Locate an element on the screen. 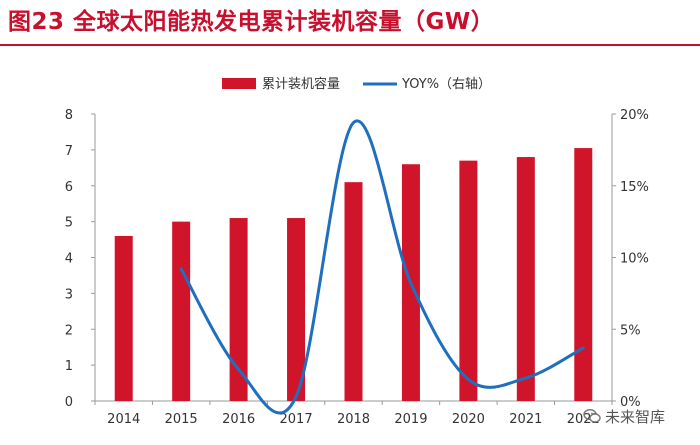 This screenshot has width=700, height=445. bar-2021 is located at coordinates (525, 279).